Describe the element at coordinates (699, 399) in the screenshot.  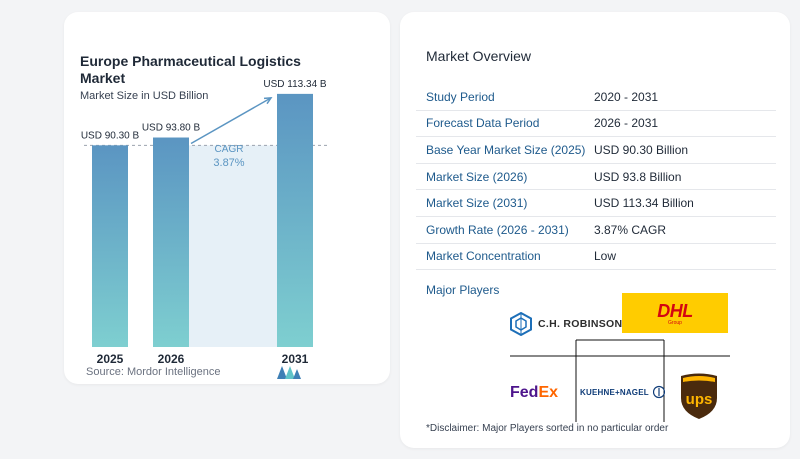
I see `ups-wordmark: ups` at that location.